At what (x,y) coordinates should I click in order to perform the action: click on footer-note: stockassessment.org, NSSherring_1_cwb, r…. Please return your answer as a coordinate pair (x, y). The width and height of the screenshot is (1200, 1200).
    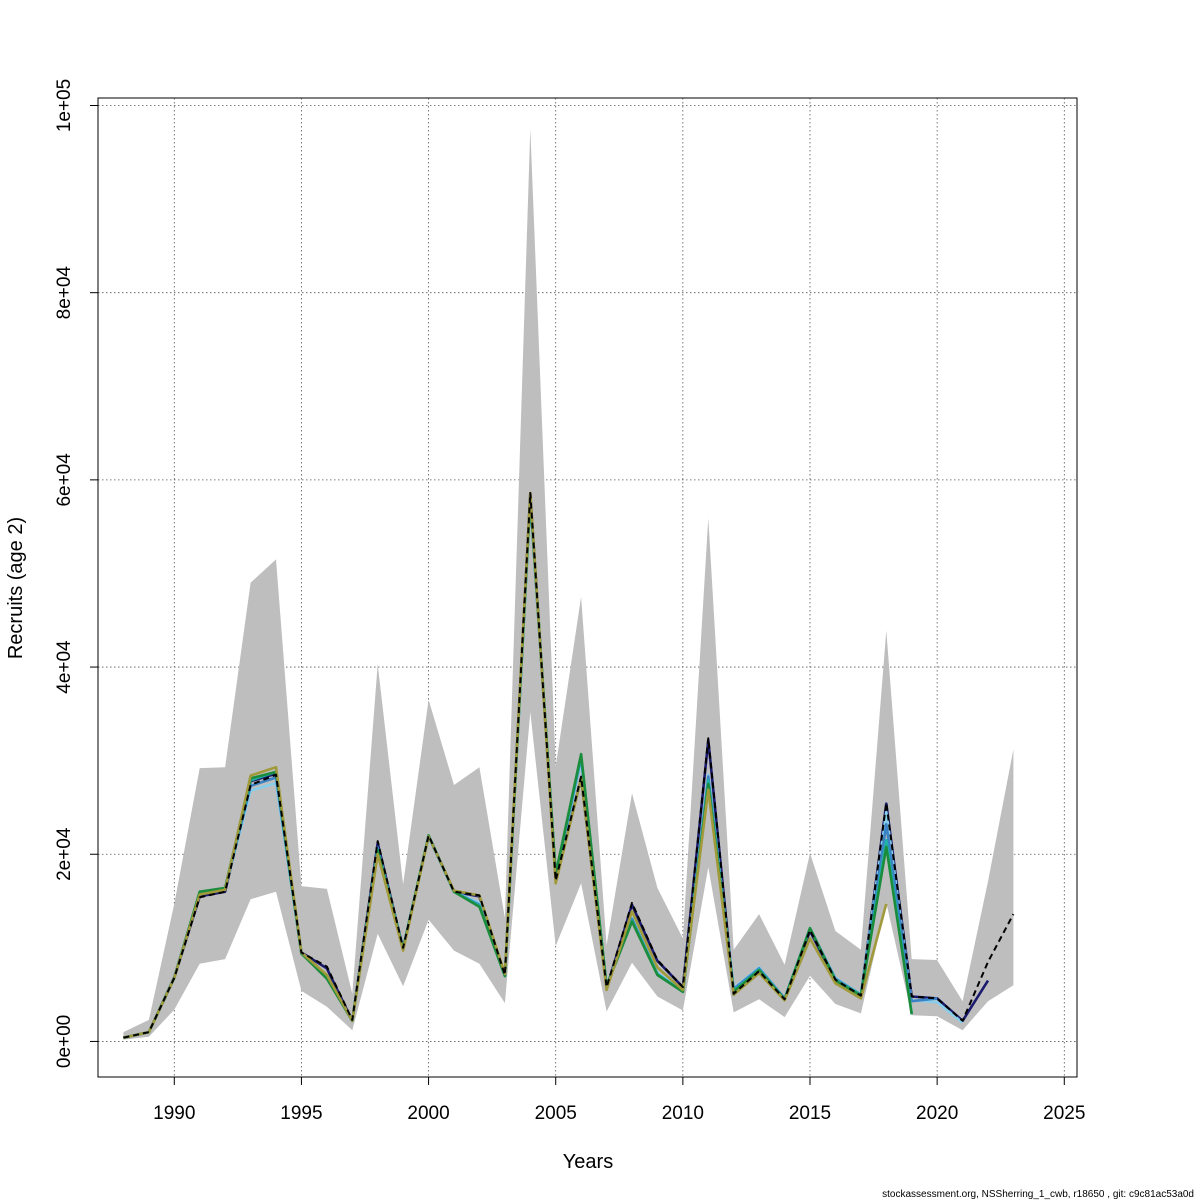
    Looking at the image, I should click on (1038, 1194).